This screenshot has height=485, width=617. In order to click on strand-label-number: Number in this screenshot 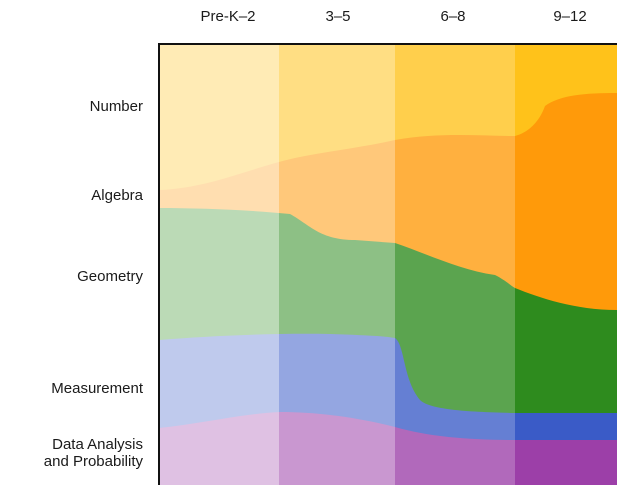, I will do `click(116, 106)`.